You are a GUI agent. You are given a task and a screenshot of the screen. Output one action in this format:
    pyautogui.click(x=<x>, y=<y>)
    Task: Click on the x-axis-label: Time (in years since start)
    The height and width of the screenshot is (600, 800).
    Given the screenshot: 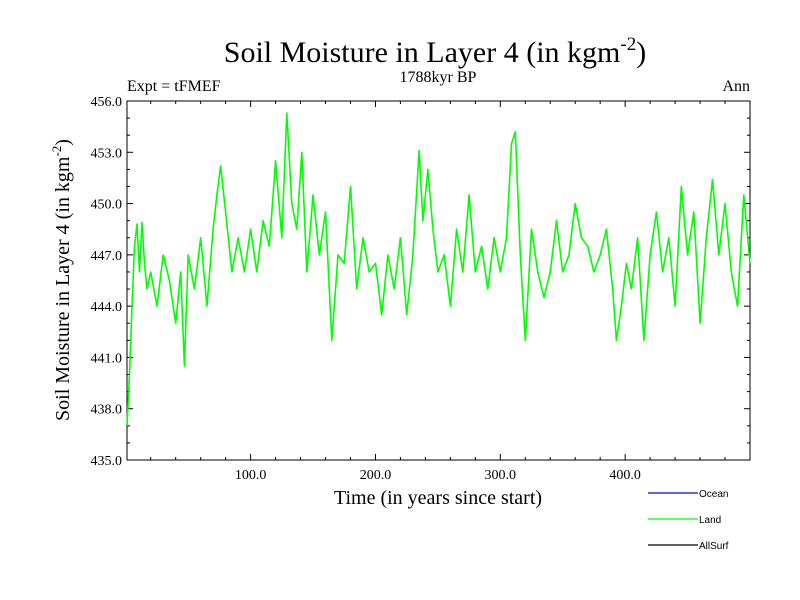 What is the action you would take?
    pyautogui.click(x=438, y=498)
    